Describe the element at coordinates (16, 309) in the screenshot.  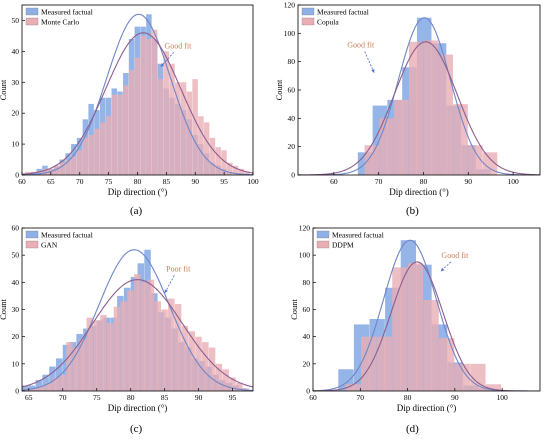
I see `y-tick-label: 30` at that location.